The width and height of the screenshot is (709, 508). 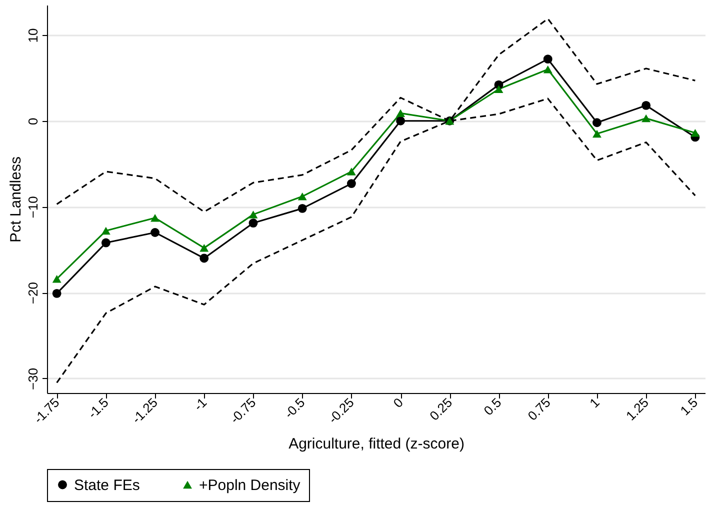 I want to click on y-tick-label: 10, so click(x=33, y=35).